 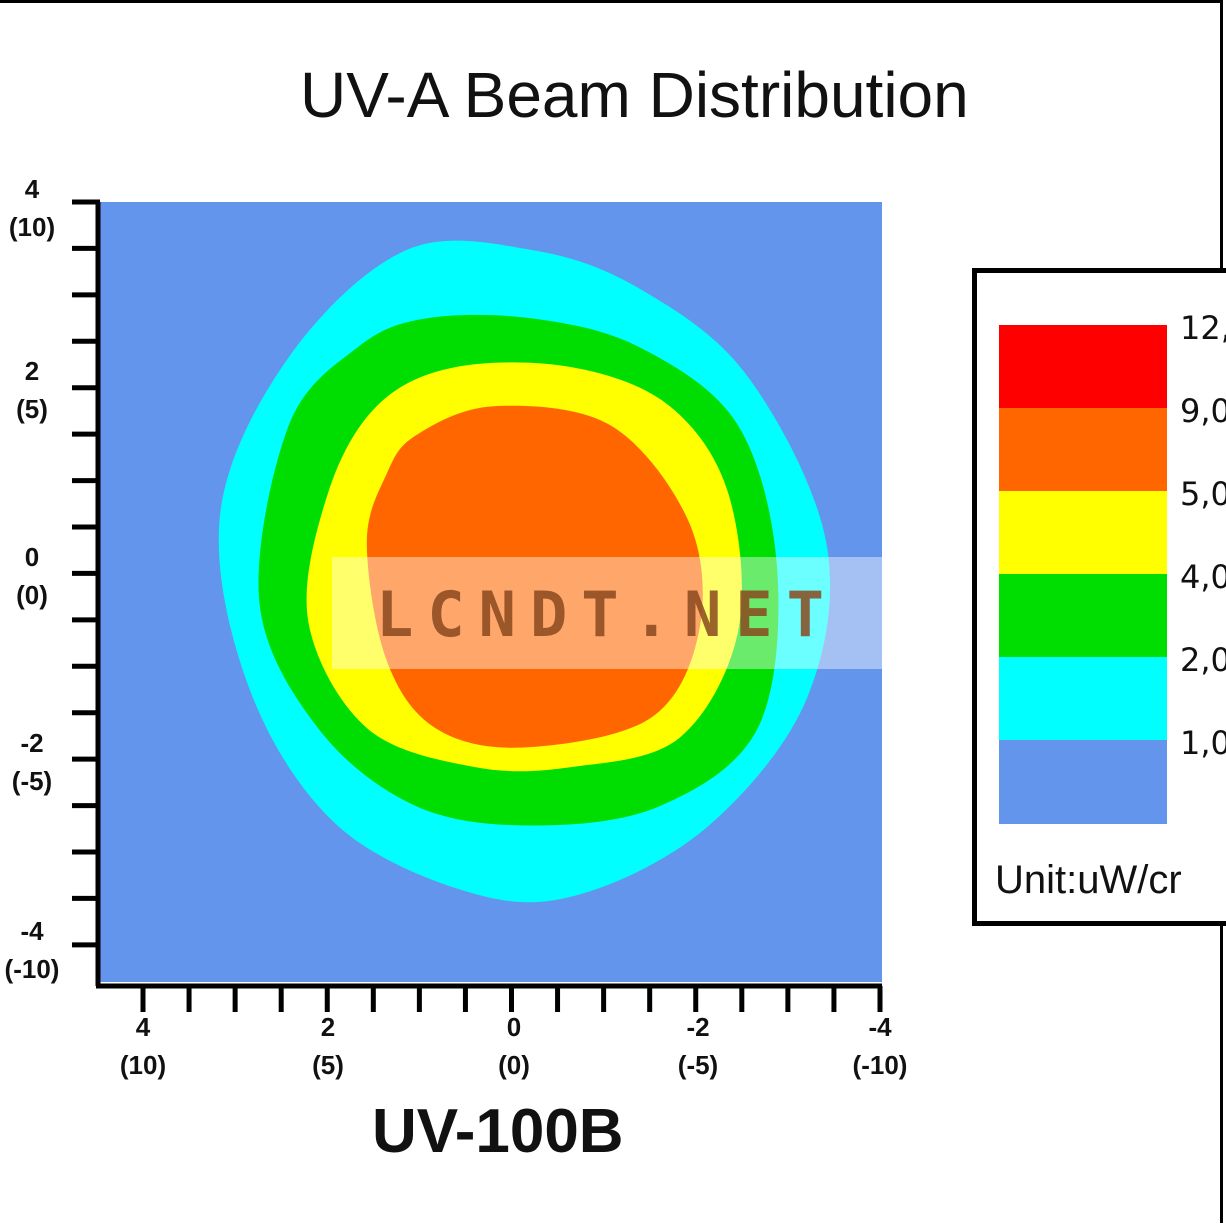 What do you see at coordinates (32, 781) in the screenshot?
I see `y-tick-sublabel: (-5)` at bounding box center [32, 781].